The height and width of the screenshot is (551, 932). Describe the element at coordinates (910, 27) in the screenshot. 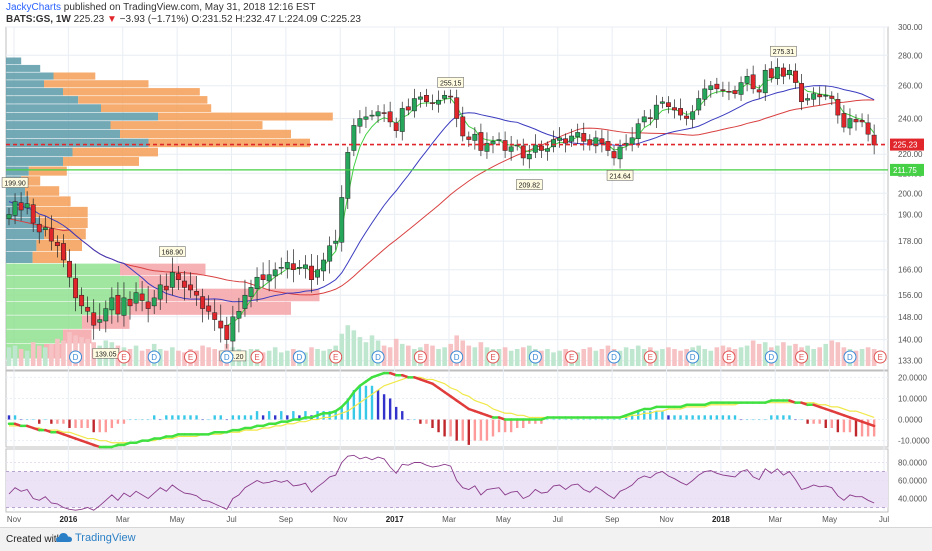

I see `price-tick-label: 300.00` at that location.